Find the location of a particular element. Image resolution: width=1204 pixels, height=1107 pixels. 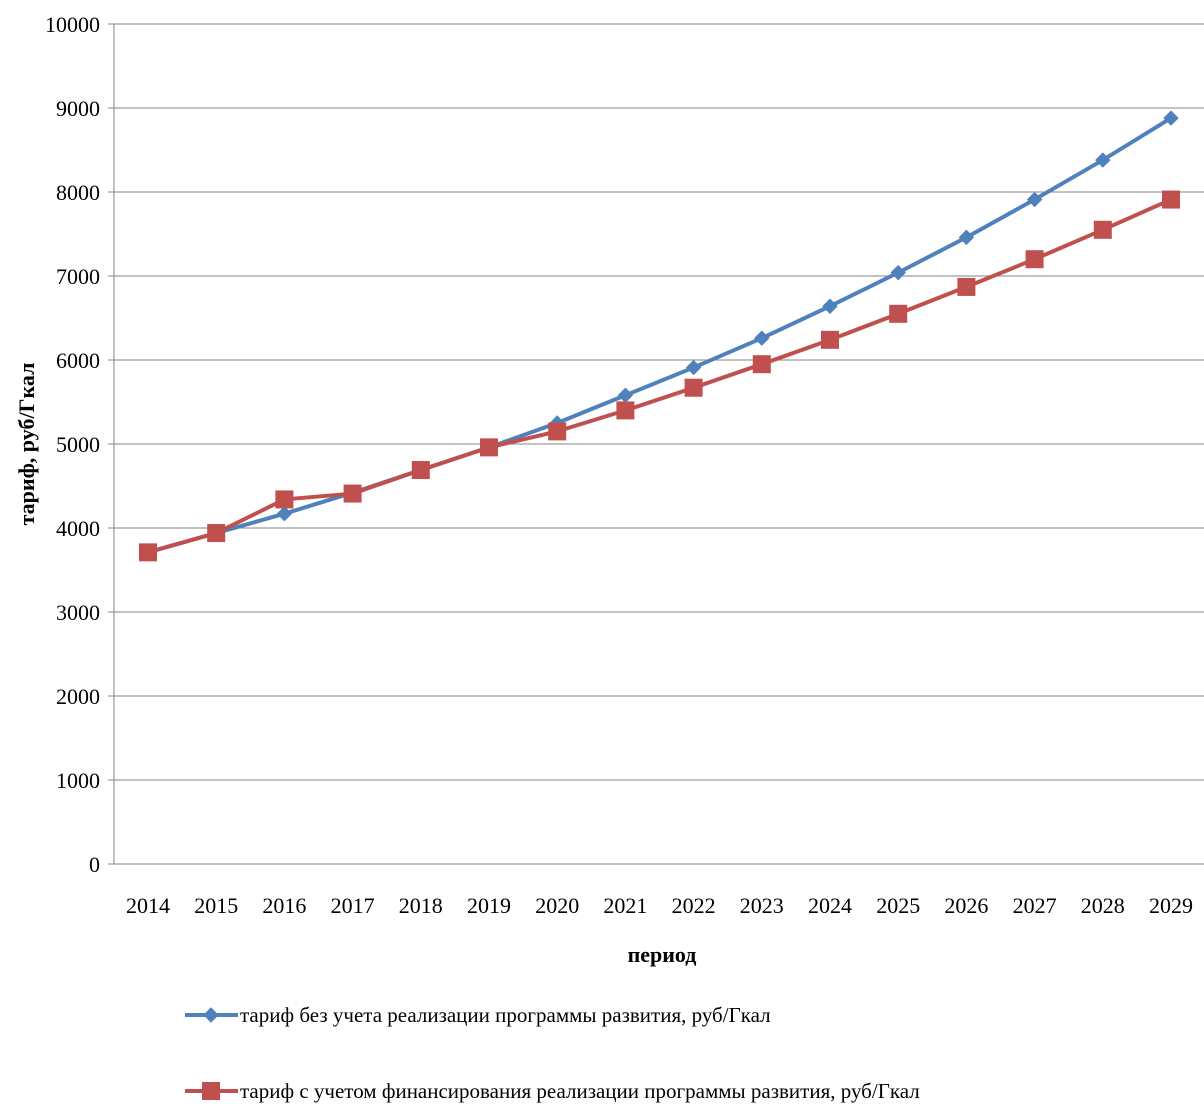

x-tick-label: 2021 is located at coordinates (625, 905).